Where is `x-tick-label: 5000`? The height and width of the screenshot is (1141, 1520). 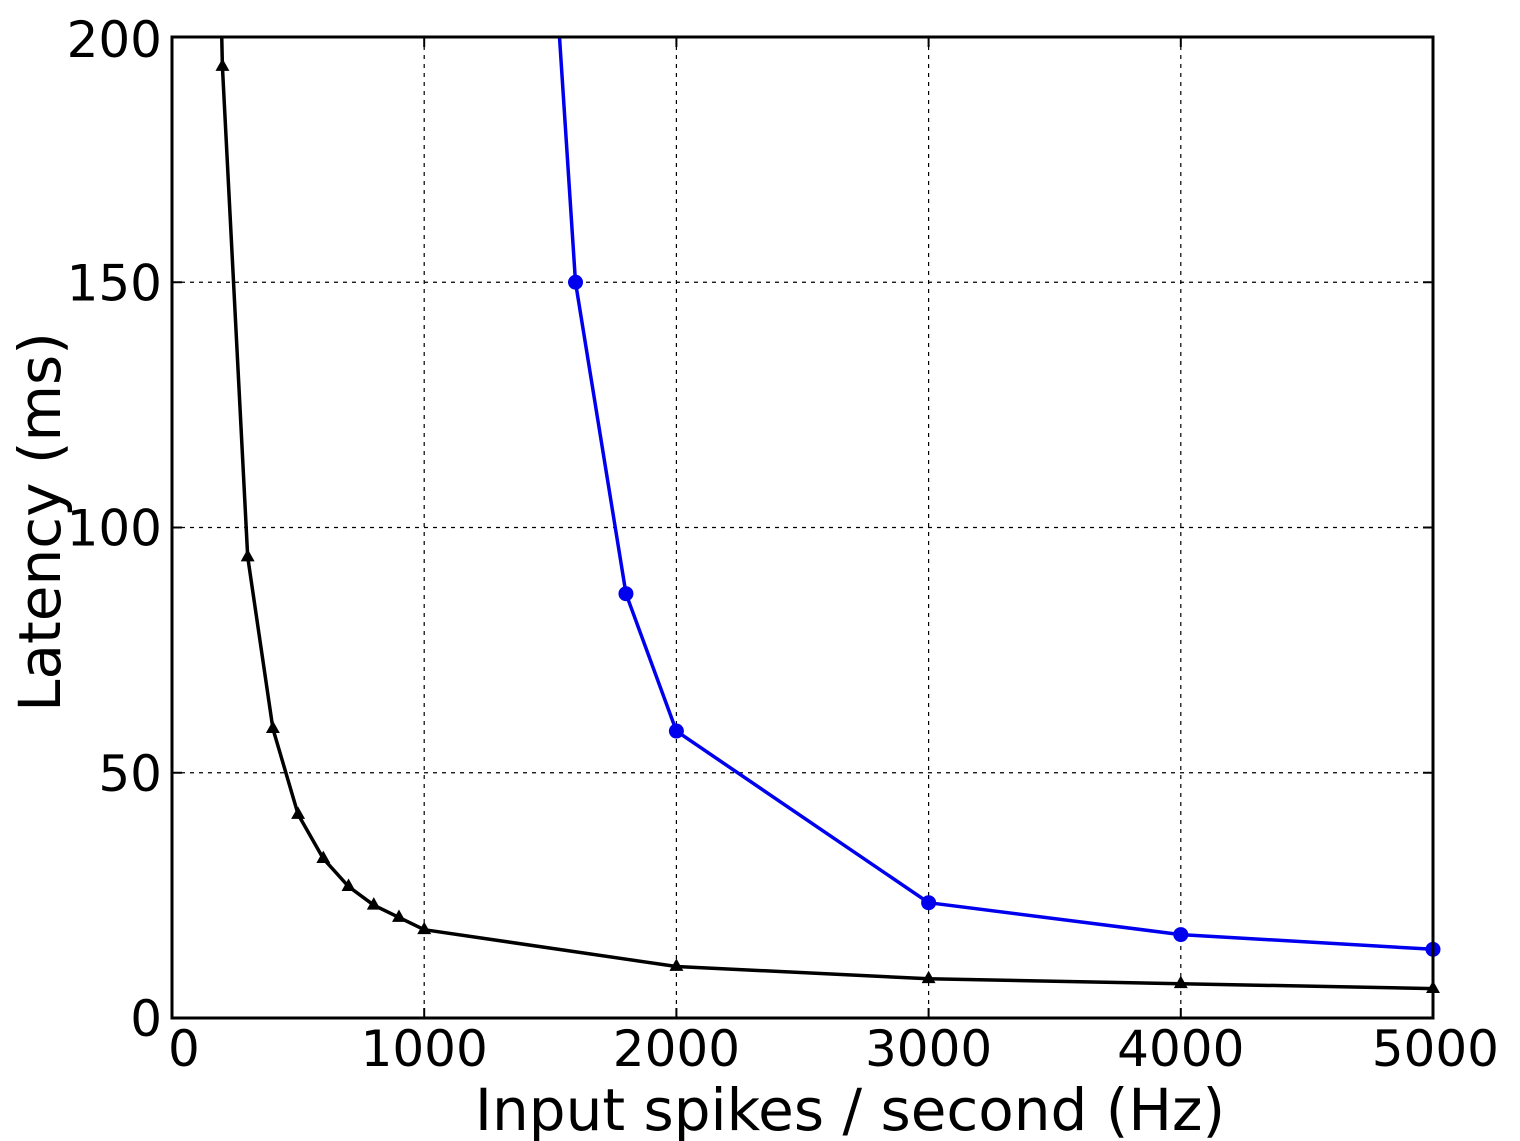
x-tick-label: 5000 is located at coordinates (1435, 1049).